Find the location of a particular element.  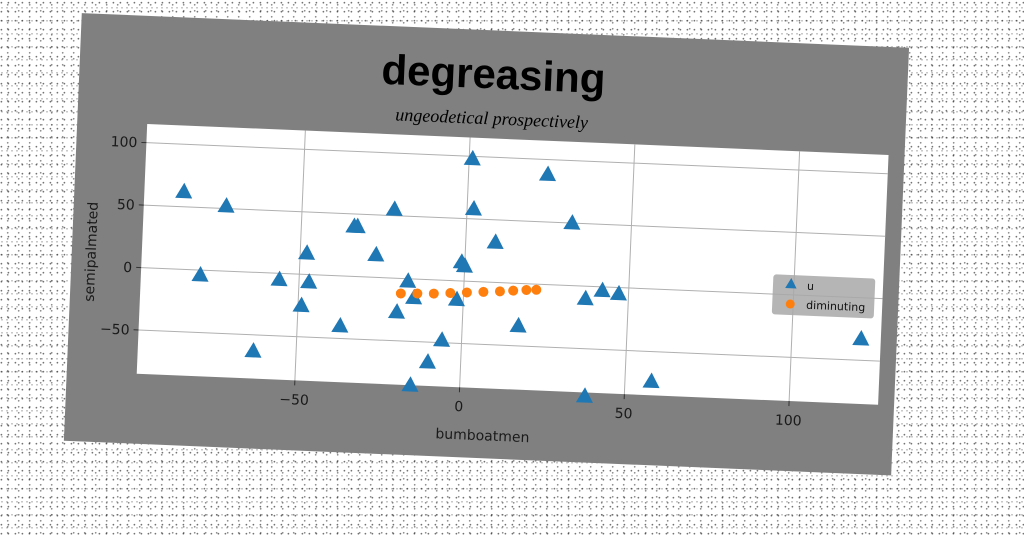

legend: u diminuting is located at coordinates (824, 296).